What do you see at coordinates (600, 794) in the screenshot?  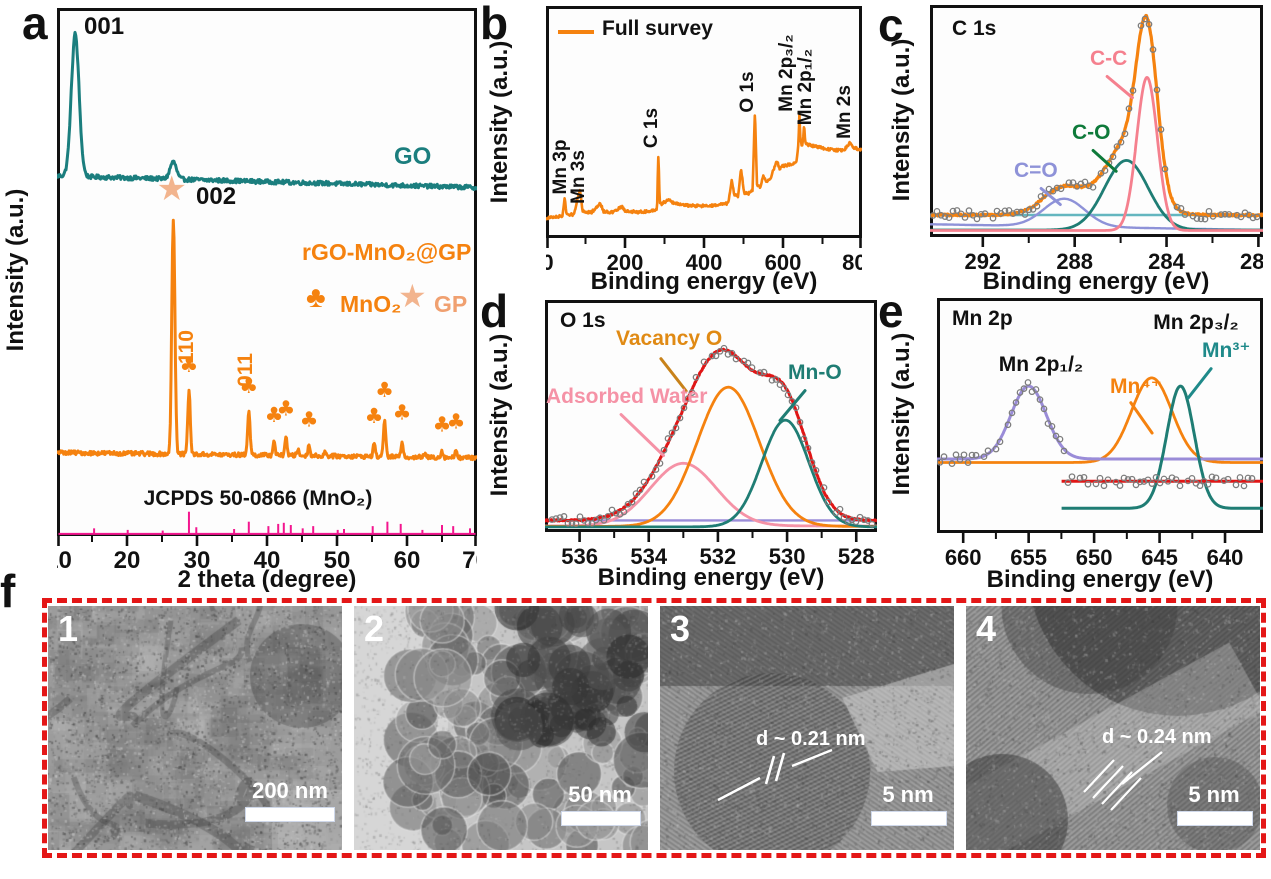 I see `tem-scalebar-label-2: 50 nm` at bounding box center [600, 794].